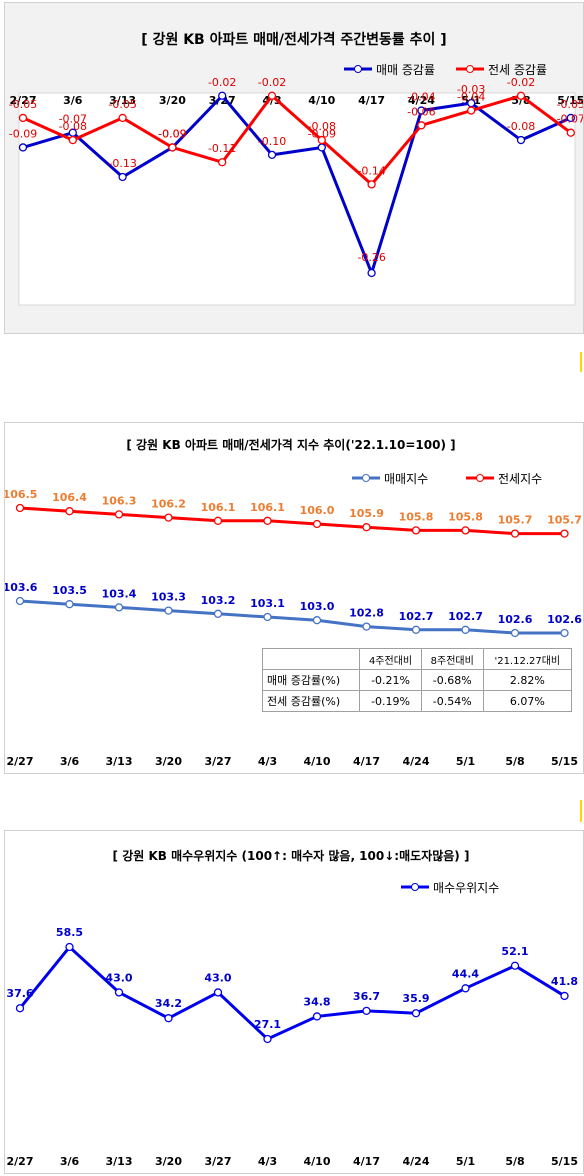 The image size is (584, 1176). What do you see at coordinates (218, 507) in the screenshot?
I see `data-label: 106.1` at bounding box center [218, 507].